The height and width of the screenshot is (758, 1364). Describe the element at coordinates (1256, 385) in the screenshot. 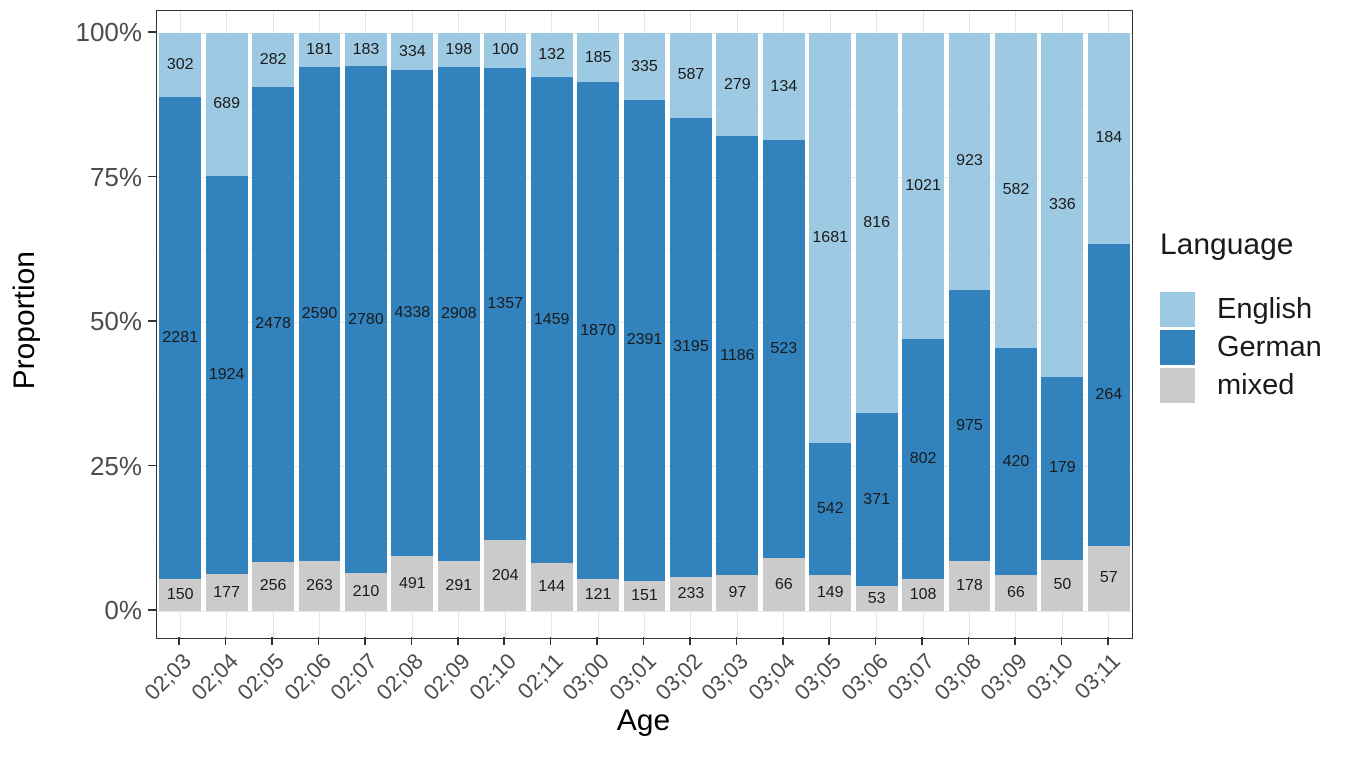

I see `legend-label-mixed: mixed` at that location.